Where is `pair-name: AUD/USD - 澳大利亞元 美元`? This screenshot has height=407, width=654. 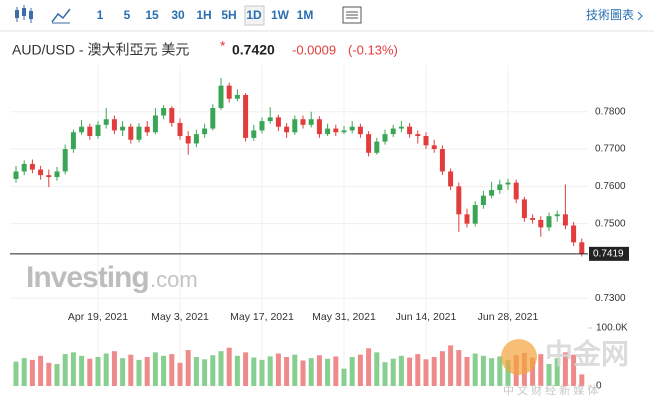
pair-name: AUD/USD - 澳大利亞元 美元 is located at coordinates (100, 50).